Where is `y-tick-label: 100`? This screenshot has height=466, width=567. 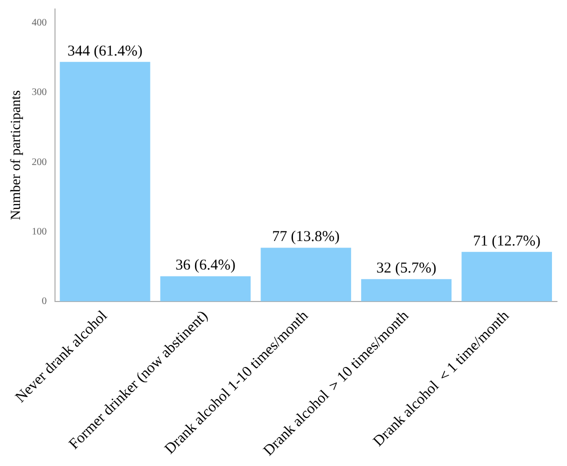 y-tick-label: 100 is located at coordinates (39, 232).